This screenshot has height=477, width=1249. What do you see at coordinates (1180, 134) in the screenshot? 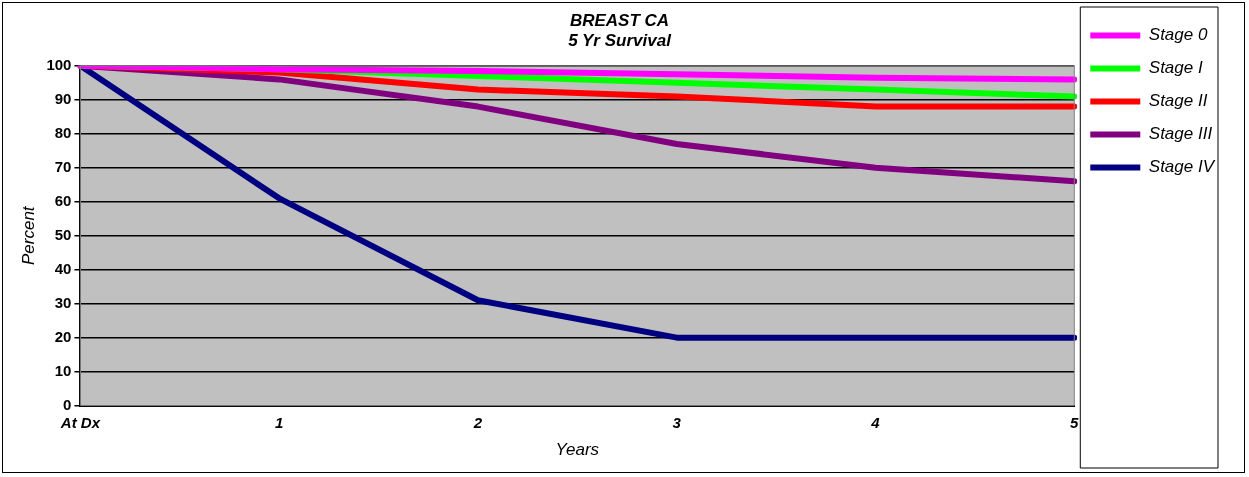
I see `legend-label: Stage III` at bounding box center [1180, 134].